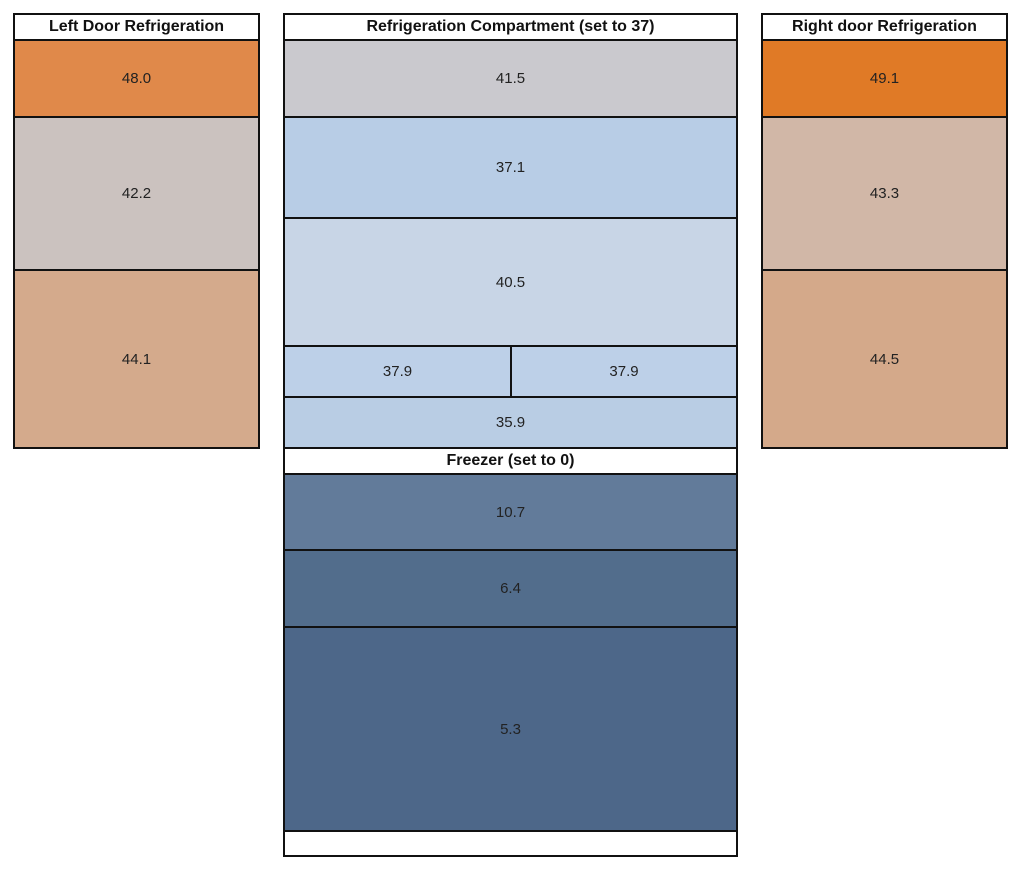  Describe the element at coordinates (884, 78) in the screenshot. I see `cell: 49.1` at that location.